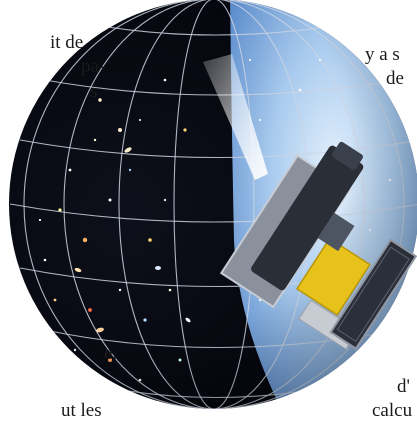  Describe the element at coordinates (111, 353) in the screenshot. I see `left-text-line-4: e.` at that location.